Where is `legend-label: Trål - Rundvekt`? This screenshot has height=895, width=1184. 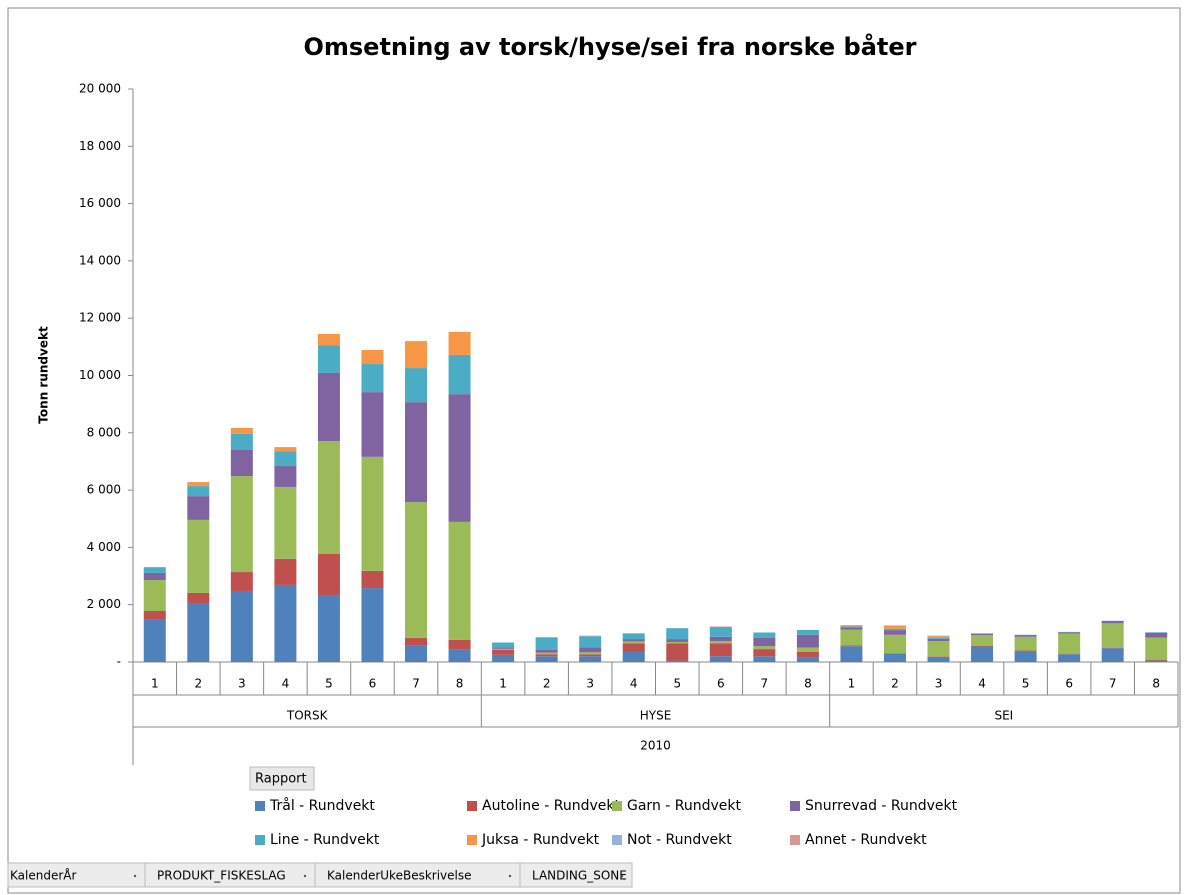
legend-label: Trål - Rundvekt is located at coordinates (322, 805).